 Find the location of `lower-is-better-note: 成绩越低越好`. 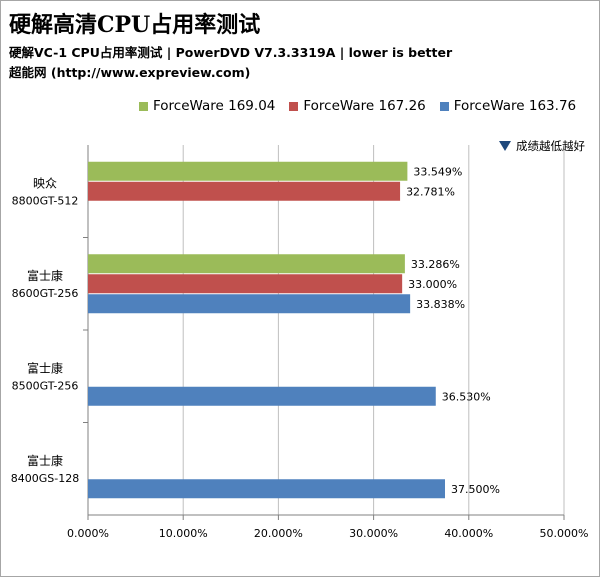

lower-is-better-note: 成绩越低越好 is located at coordinates (541, 146).